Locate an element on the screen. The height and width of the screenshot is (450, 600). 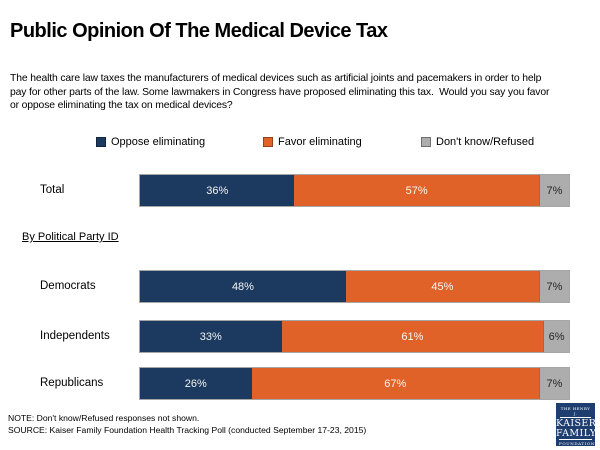
bar-row-democrats: Democrats 48% 45% 7% is located at coordinates (300, 286).